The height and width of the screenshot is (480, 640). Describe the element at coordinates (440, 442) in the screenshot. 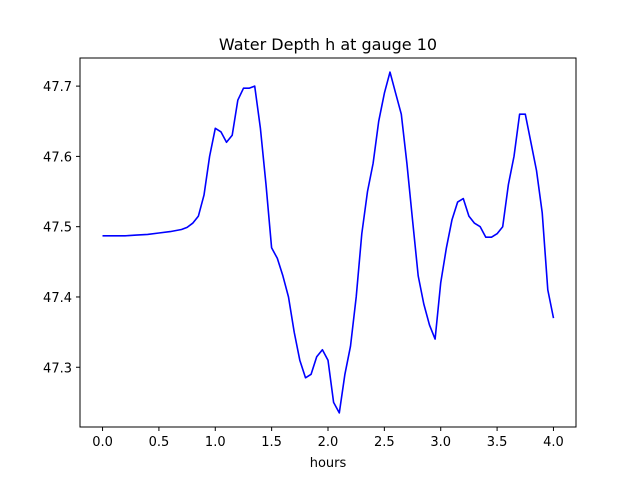

I see `x-tick-label: 3.0` at that location.